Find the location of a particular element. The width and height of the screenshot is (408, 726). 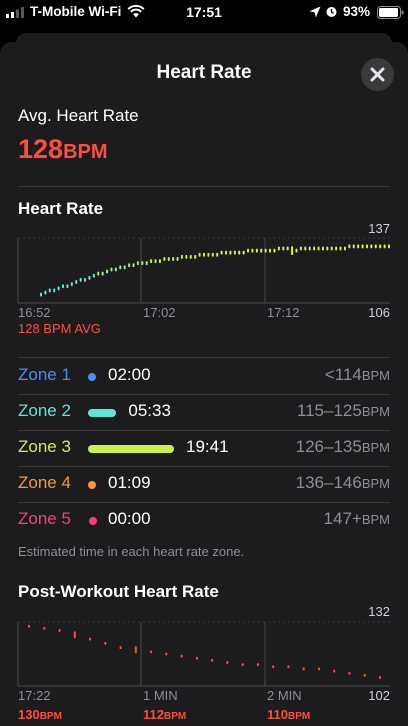

zone-time: 19:41 is located at coordinates (207, 446).